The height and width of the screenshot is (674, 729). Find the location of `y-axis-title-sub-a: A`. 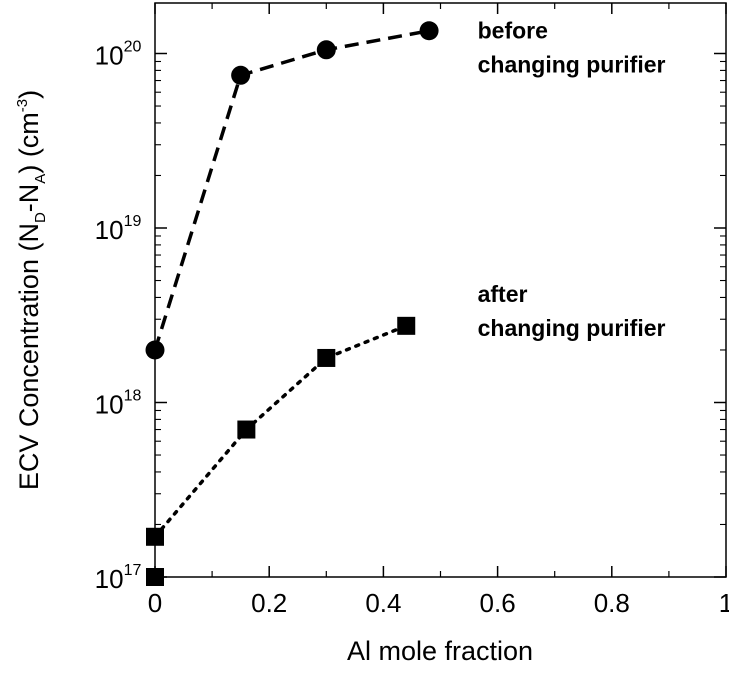

y-axis-title-sub-a: A is located at coordinates (40, 179).